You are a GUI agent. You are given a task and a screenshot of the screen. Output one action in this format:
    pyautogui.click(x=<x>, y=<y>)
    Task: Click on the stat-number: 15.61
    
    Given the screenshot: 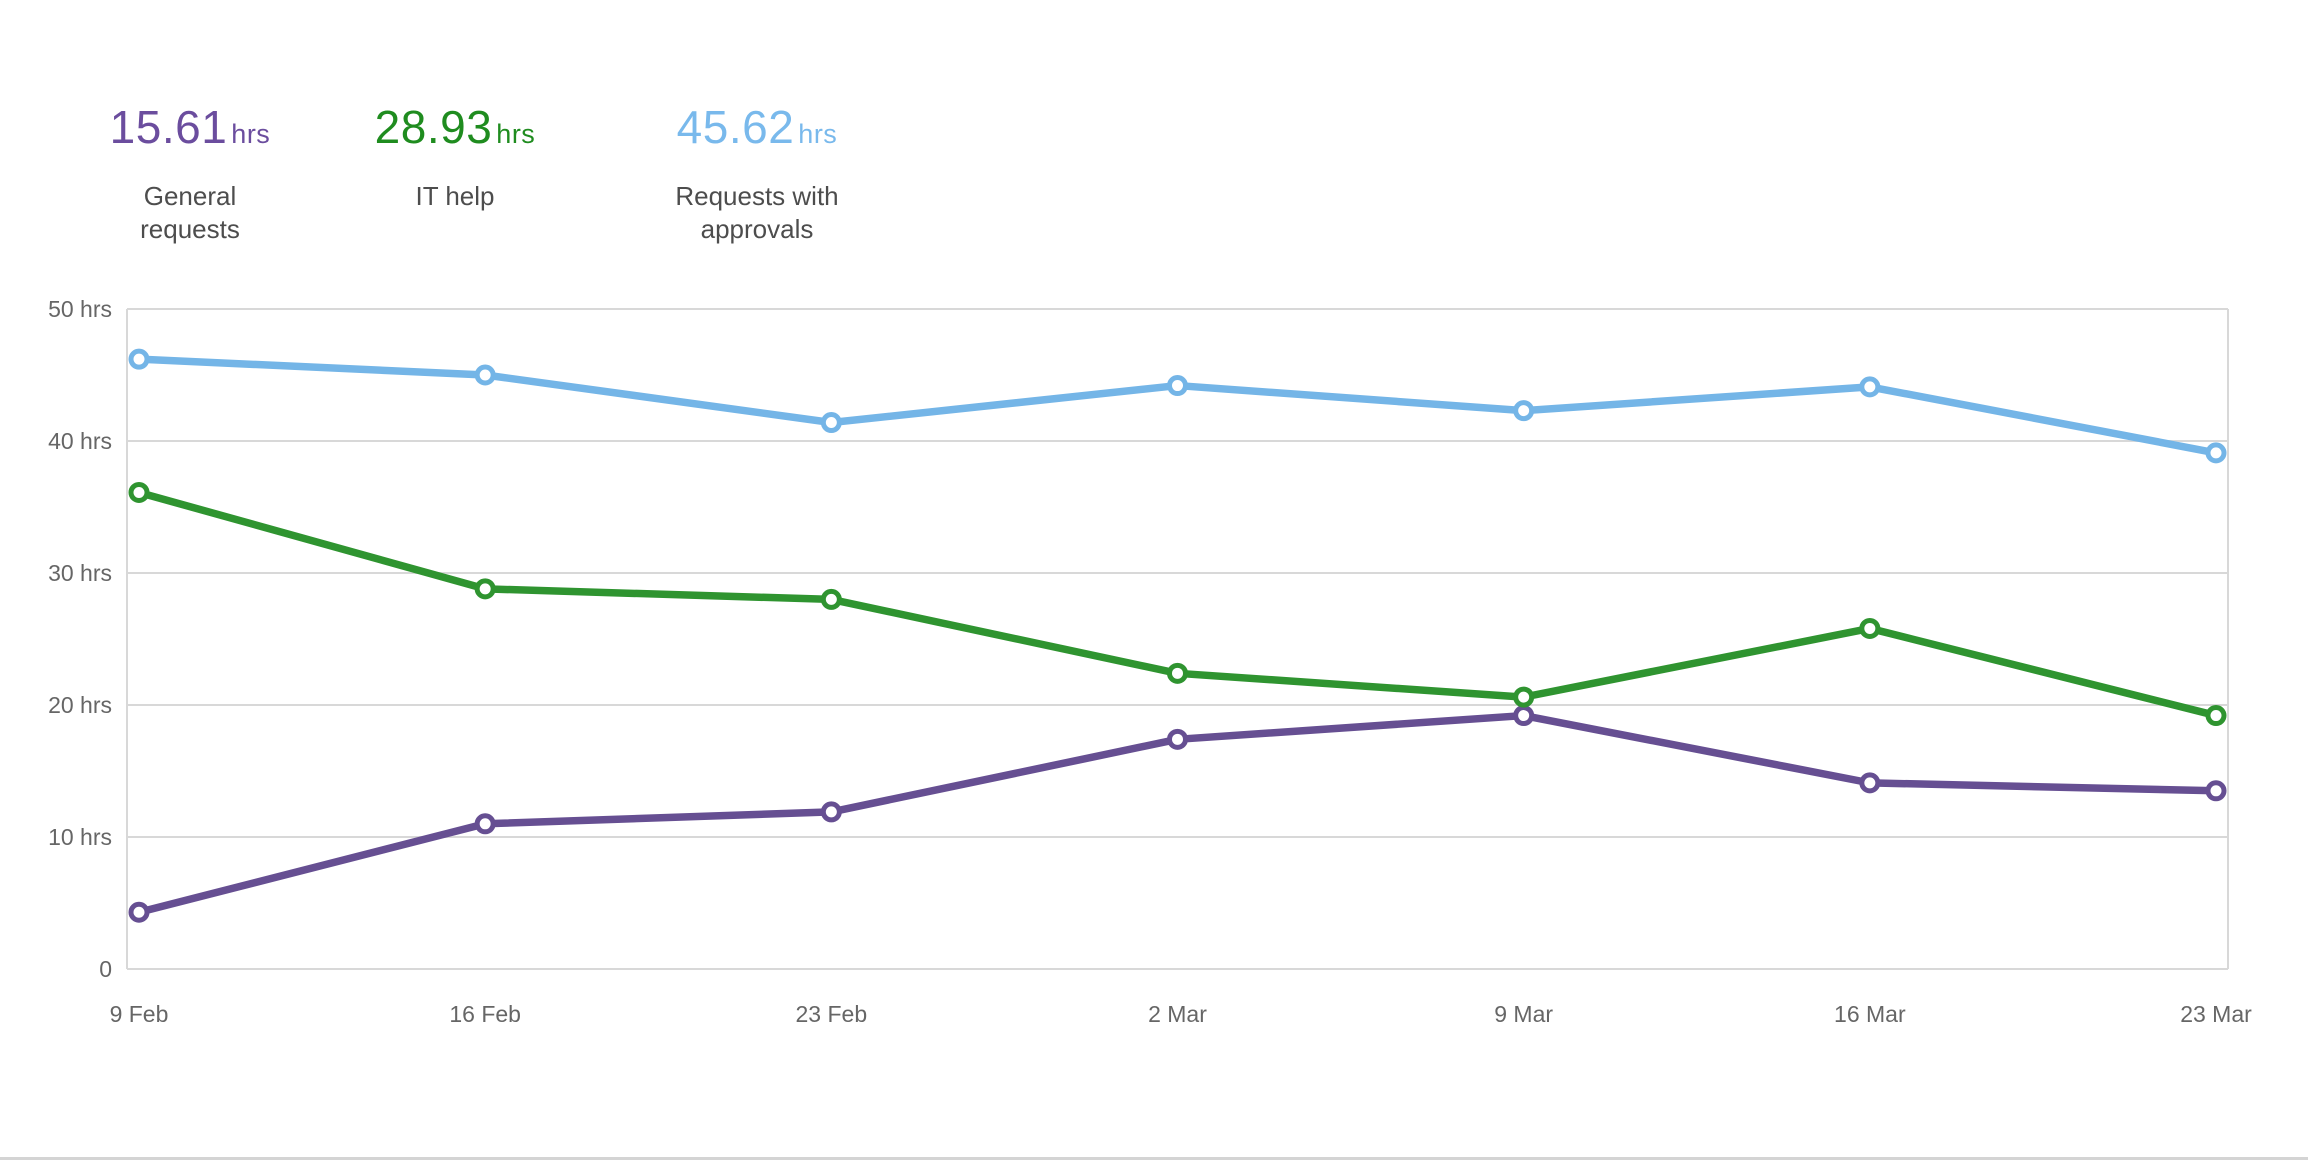 What is the action you would take?
    pyautogui.click(x=168, y=127)
    